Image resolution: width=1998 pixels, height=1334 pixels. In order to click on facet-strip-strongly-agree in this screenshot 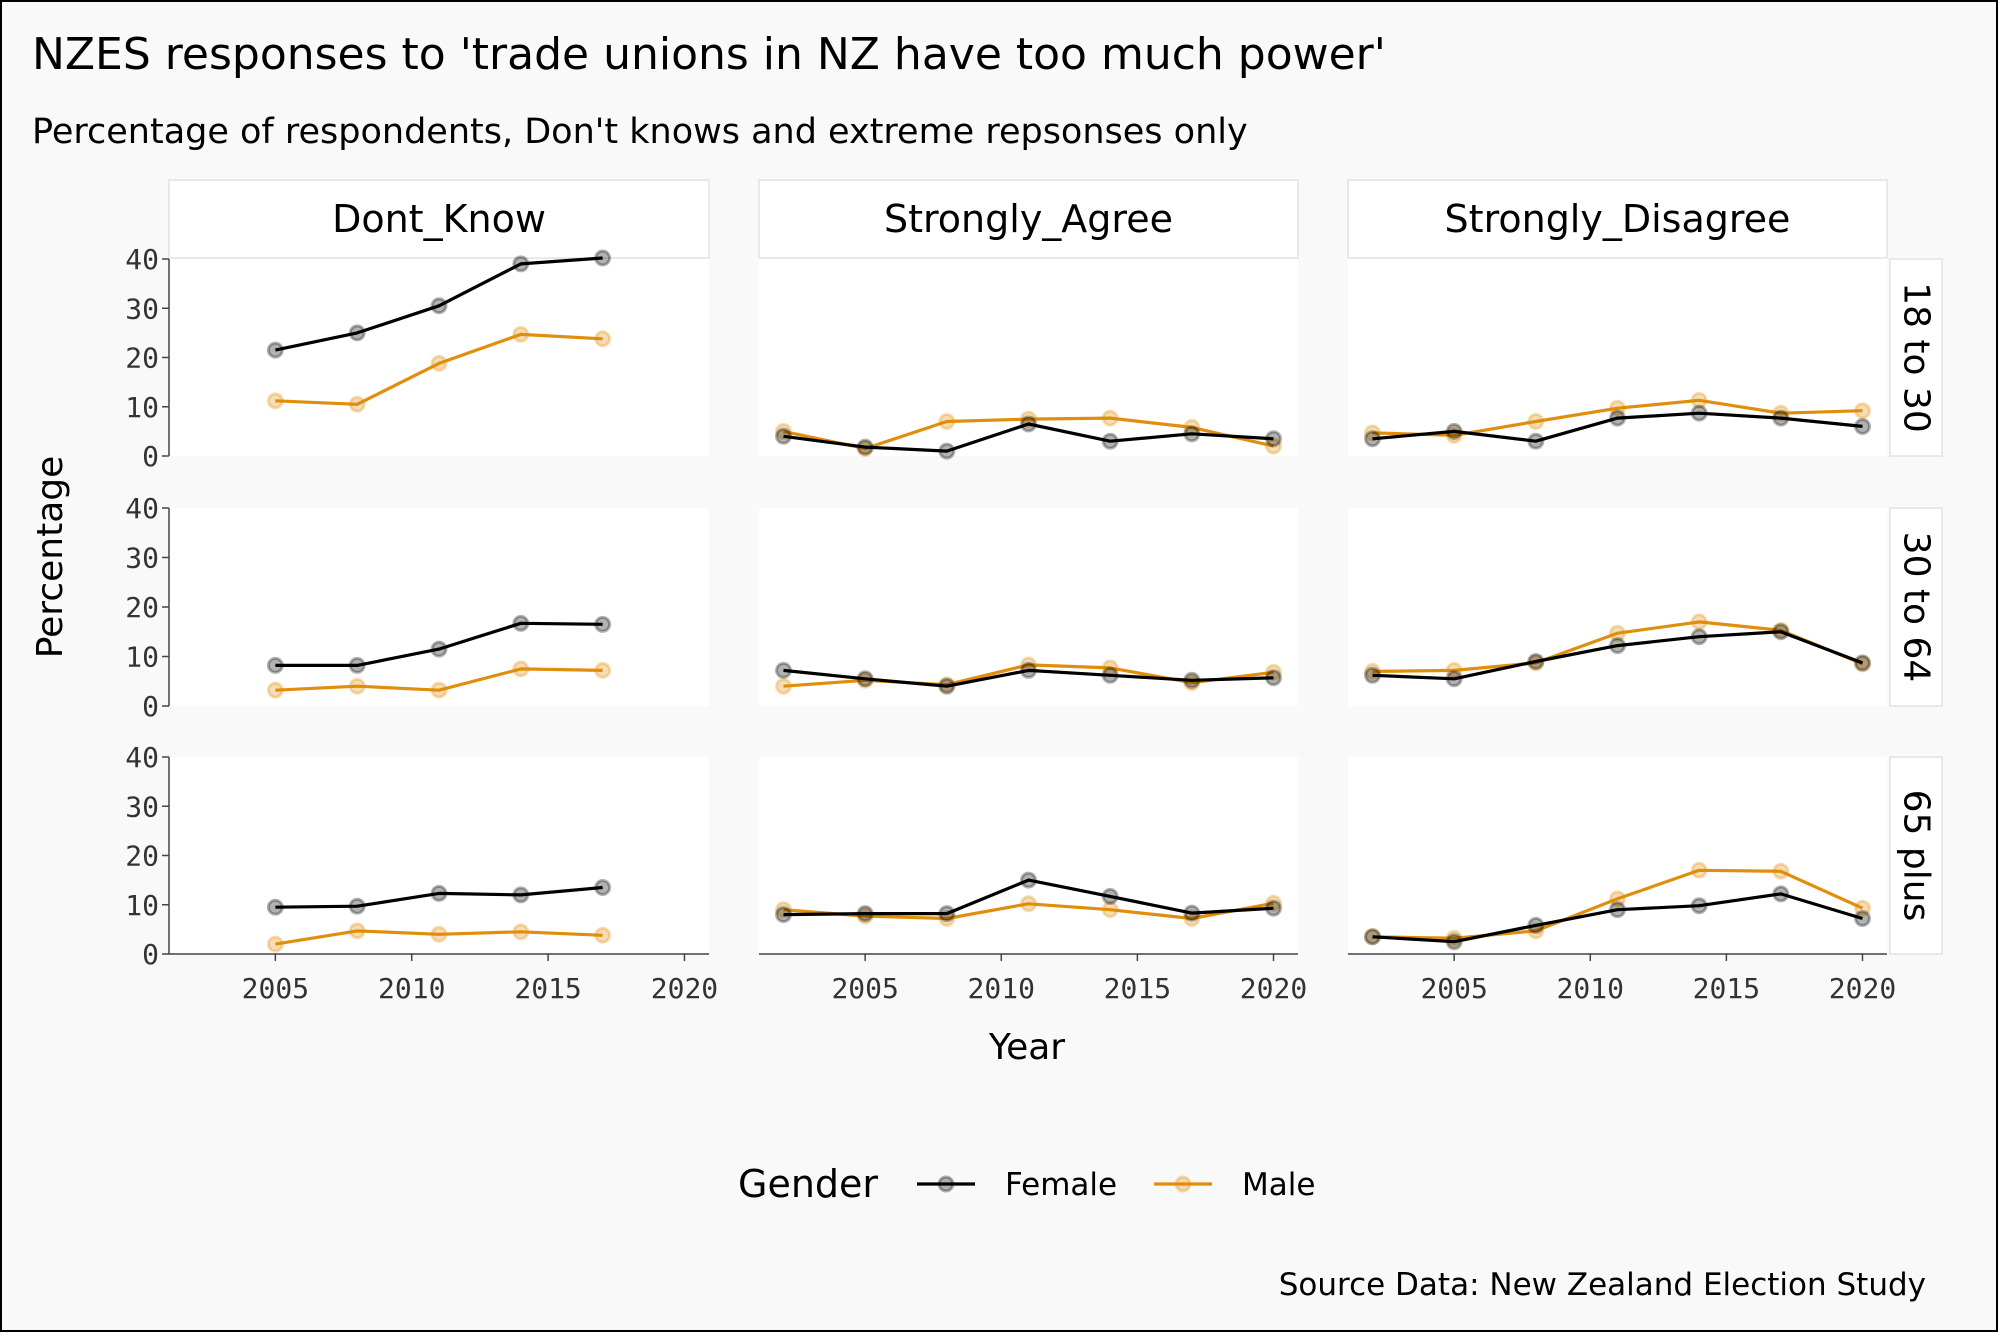, I will do `click(1028, 219)`.